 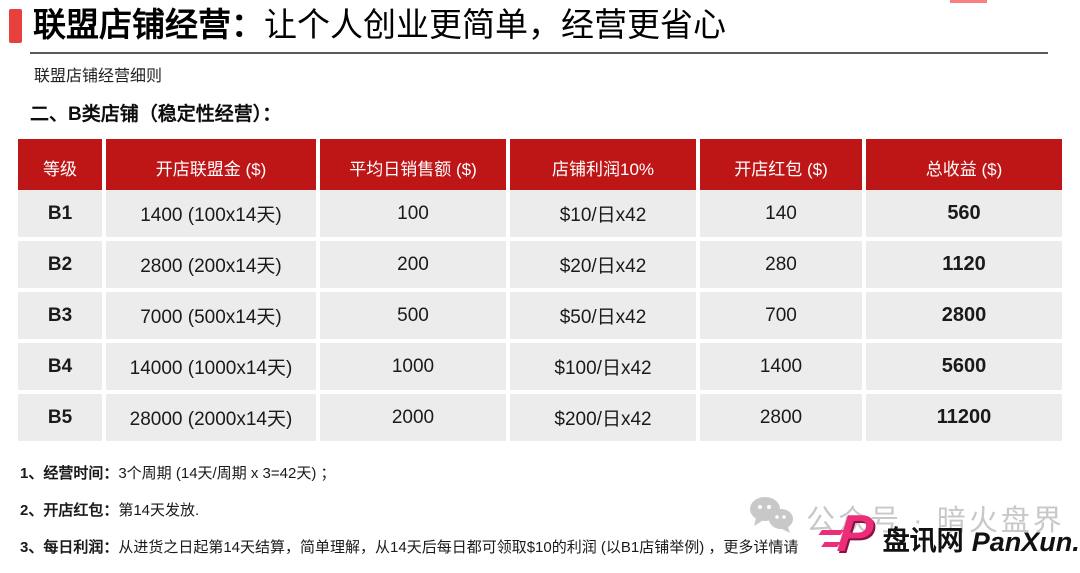 What do you see at coordinates (156, 114) in the screenshot?
I see `section-heading: 二、B类店铺（稳定性经营）：` at bounding box center [156, 114].